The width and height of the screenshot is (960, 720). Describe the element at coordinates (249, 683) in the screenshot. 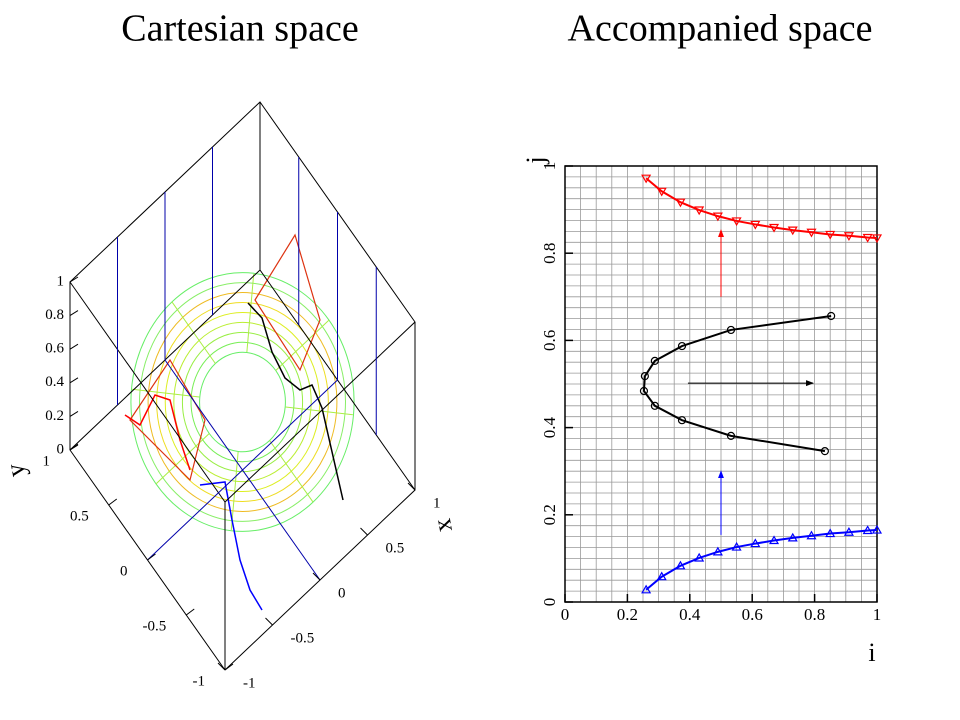

I see `x-tick-label: -1` at that location.